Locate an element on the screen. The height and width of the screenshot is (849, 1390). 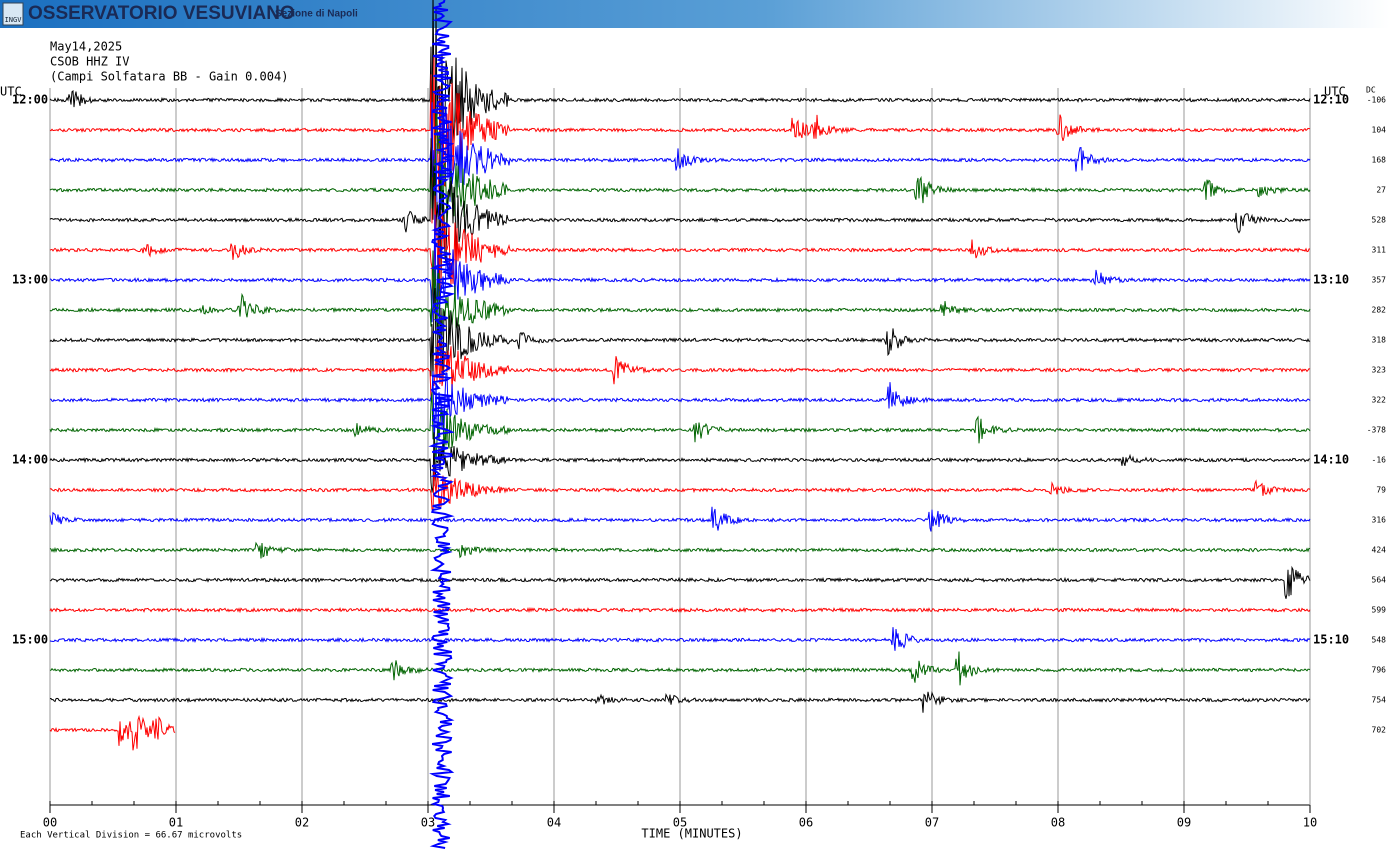
header-title: OSSERVATORIO VESUVIANO is located at coordinates (161, 13).